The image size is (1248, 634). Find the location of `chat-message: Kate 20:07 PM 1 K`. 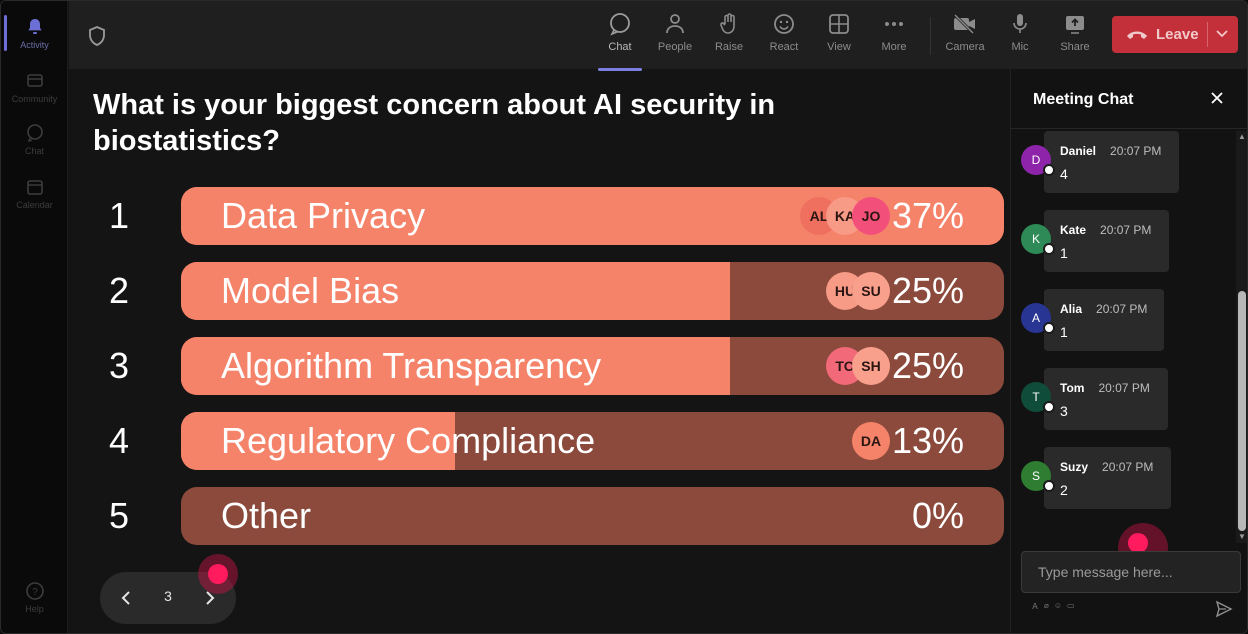

chat-message: Kate 20:07 PM 1 K is located at coordinates (1126, 241).